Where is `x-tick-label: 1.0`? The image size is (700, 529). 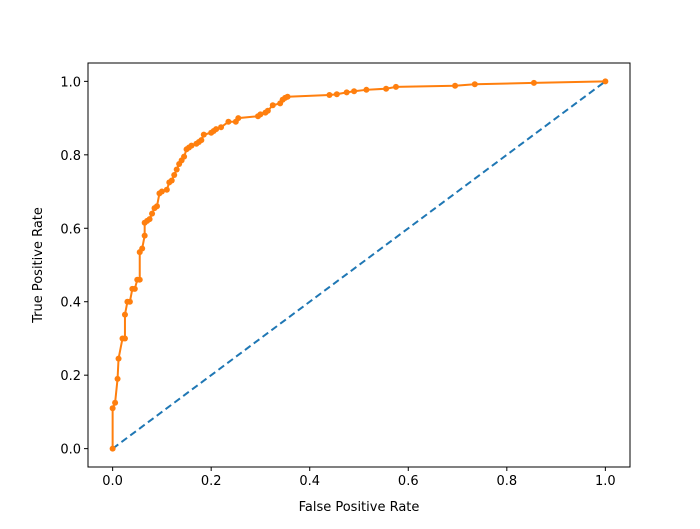
x-tick-label: 1.0 is located at coordinates (605, 481).